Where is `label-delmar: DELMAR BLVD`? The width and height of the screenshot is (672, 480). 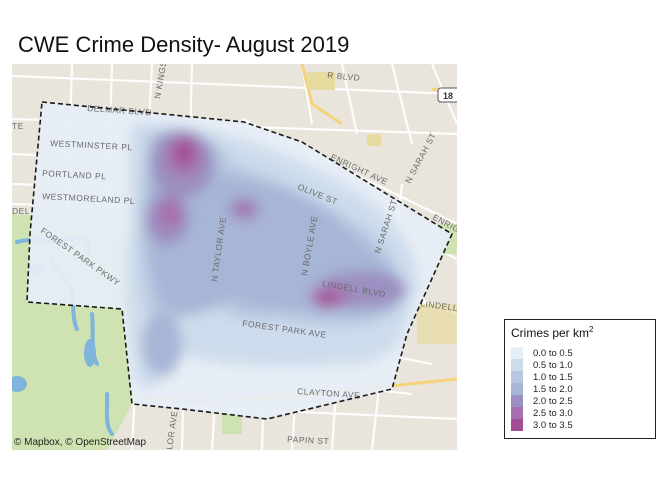 label-delmar: DELMAR BLVD is located at coordinates (119, 110).